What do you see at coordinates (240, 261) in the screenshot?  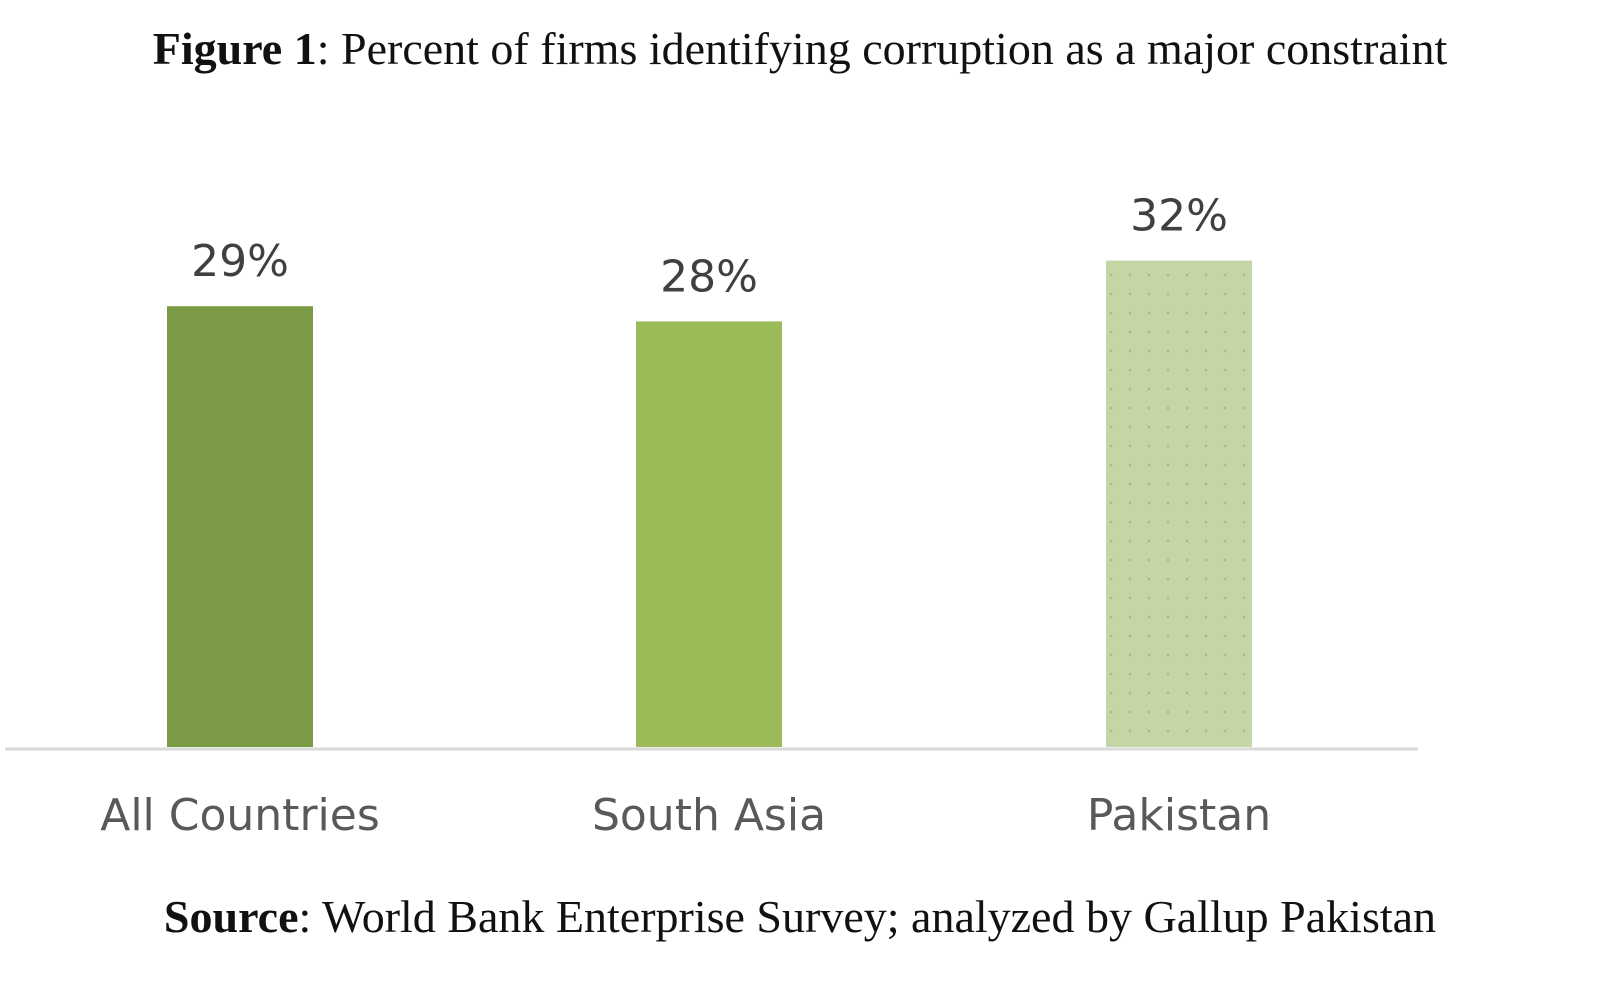 I see `bar-value-label: 29%` at bounding box center [240, 261].